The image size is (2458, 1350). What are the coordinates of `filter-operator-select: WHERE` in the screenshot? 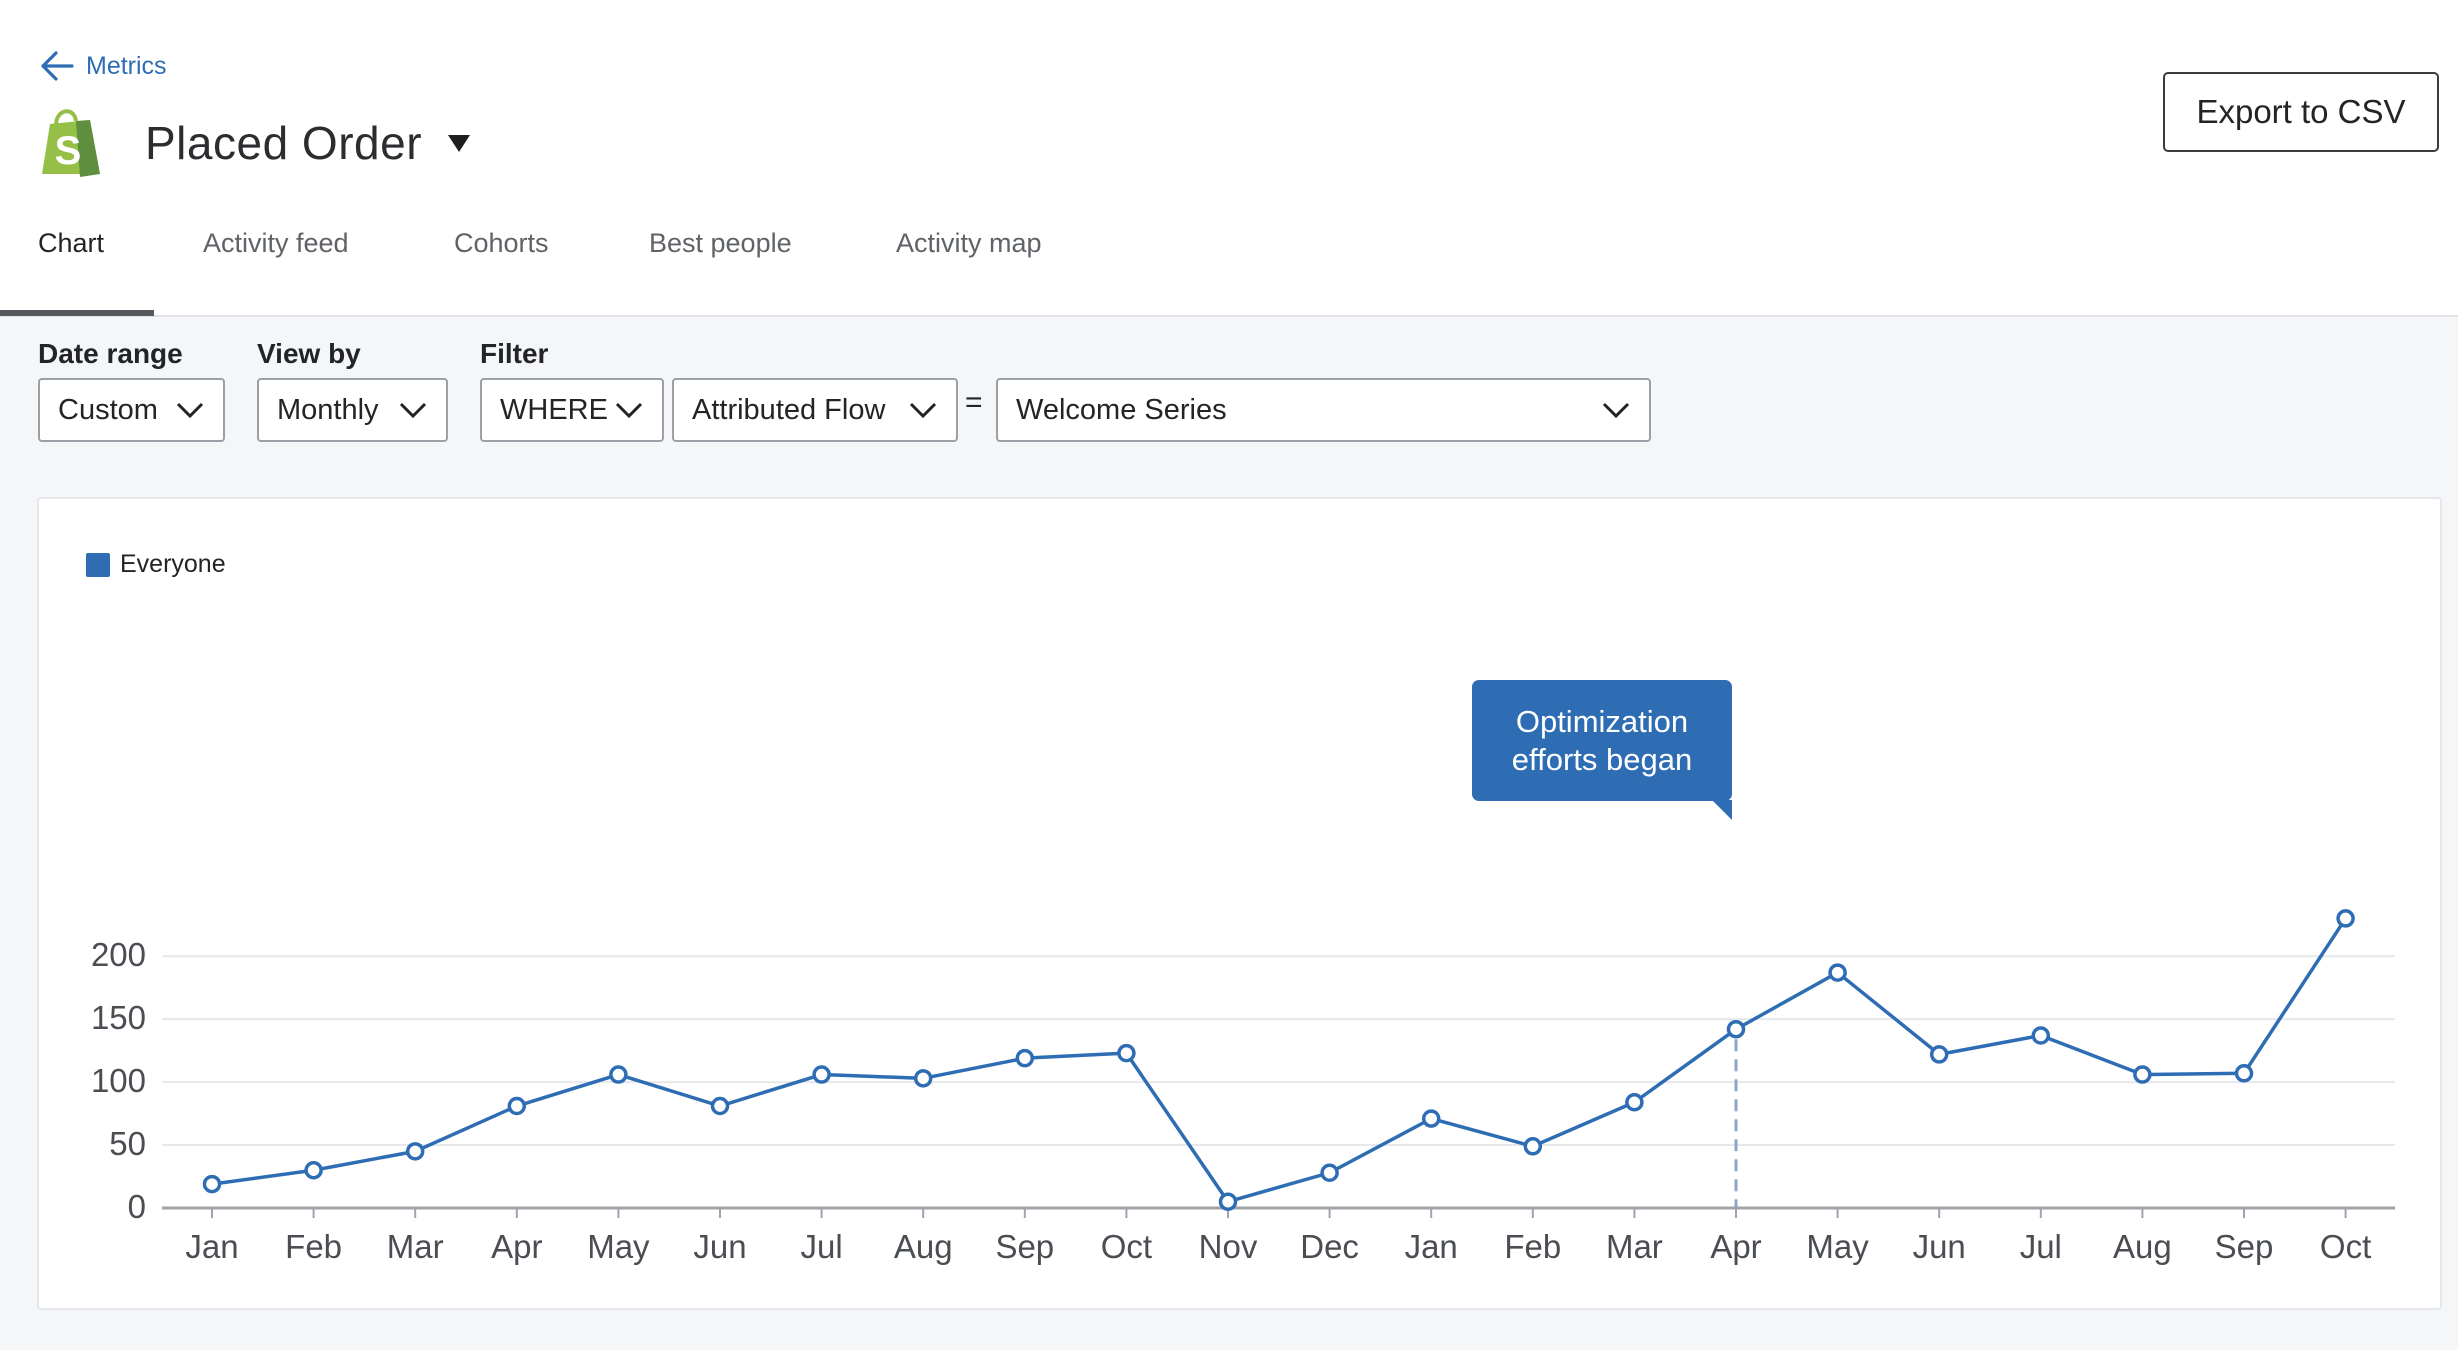 It's located at (572, 410).